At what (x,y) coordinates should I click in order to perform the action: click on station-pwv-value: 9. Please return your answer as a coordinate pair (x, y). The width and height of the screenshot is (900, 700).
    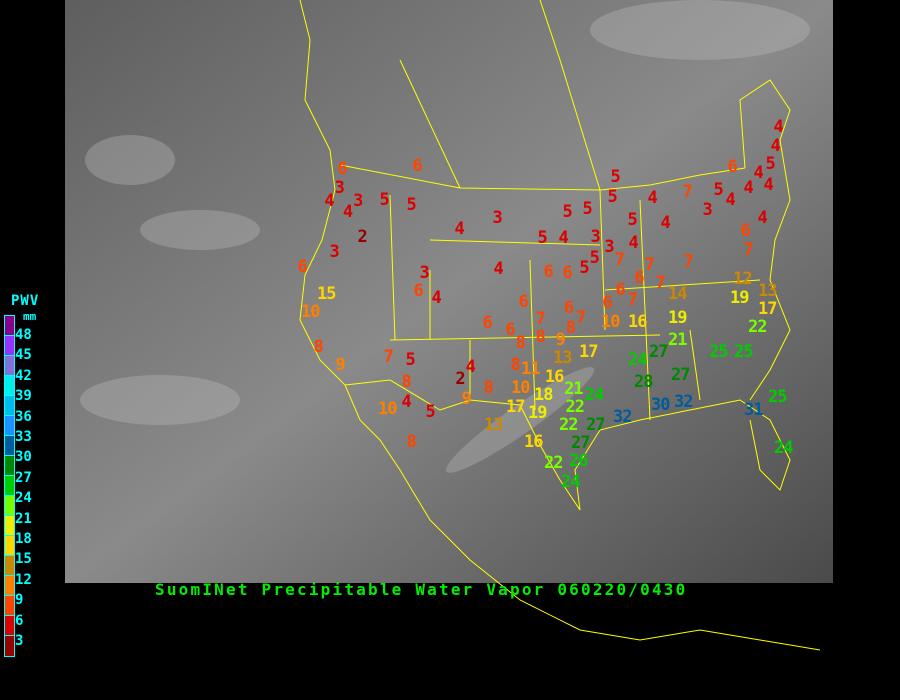
    Looking at the image, I should click on (560, 339).